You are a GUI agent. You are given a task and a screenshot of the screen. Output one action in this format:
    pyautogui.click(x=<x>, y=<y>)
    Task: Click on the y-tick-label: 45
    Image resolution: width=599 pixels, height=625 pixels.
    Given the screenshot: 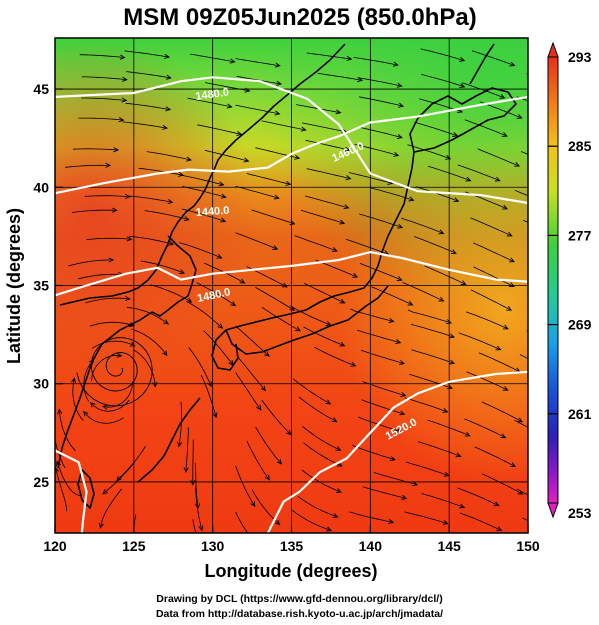 What is the action you would take?
    pyautogui.click(x=41, y=89)
    